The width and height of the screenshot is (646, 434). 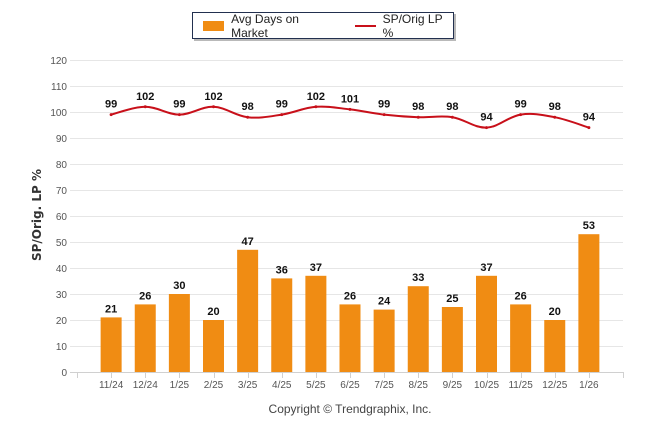 What do you see at coordinates (350, 385) in the screenshot?
I see `x-tick-label: 6/25` at bounding box center [350, 385].